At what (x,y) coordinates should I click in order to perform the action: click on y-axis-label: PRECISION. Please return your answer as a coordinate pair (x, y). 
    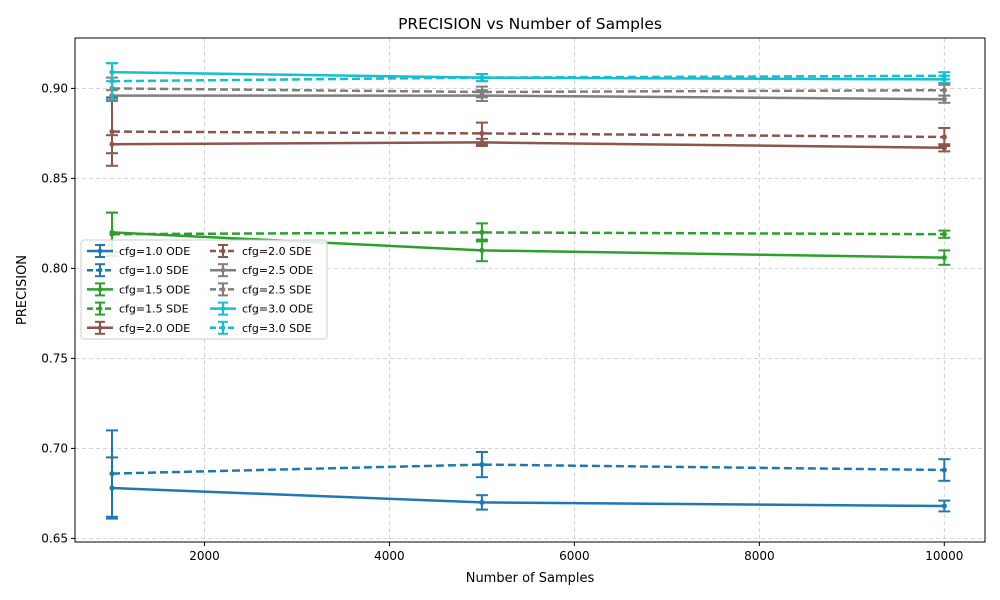
    Looking at the image, I should click on (22, 290).